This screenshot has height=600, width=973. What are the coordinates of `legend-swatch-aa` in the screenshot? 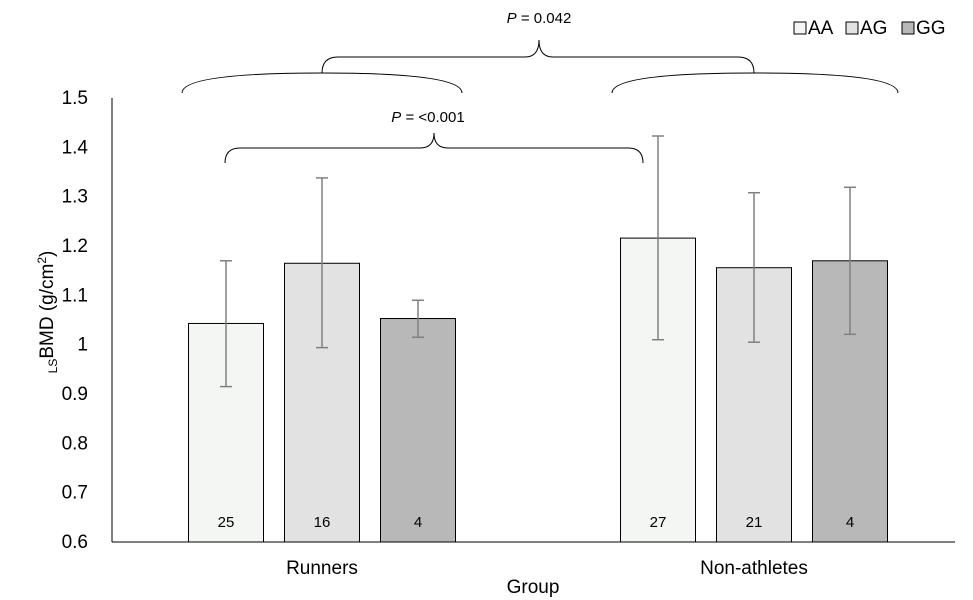 It's located at (800, 28).